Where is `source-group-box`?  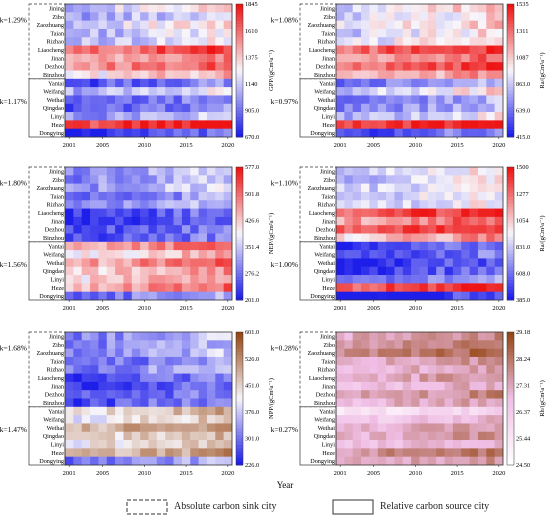
source-group-box is located at coordinates (318, 271).